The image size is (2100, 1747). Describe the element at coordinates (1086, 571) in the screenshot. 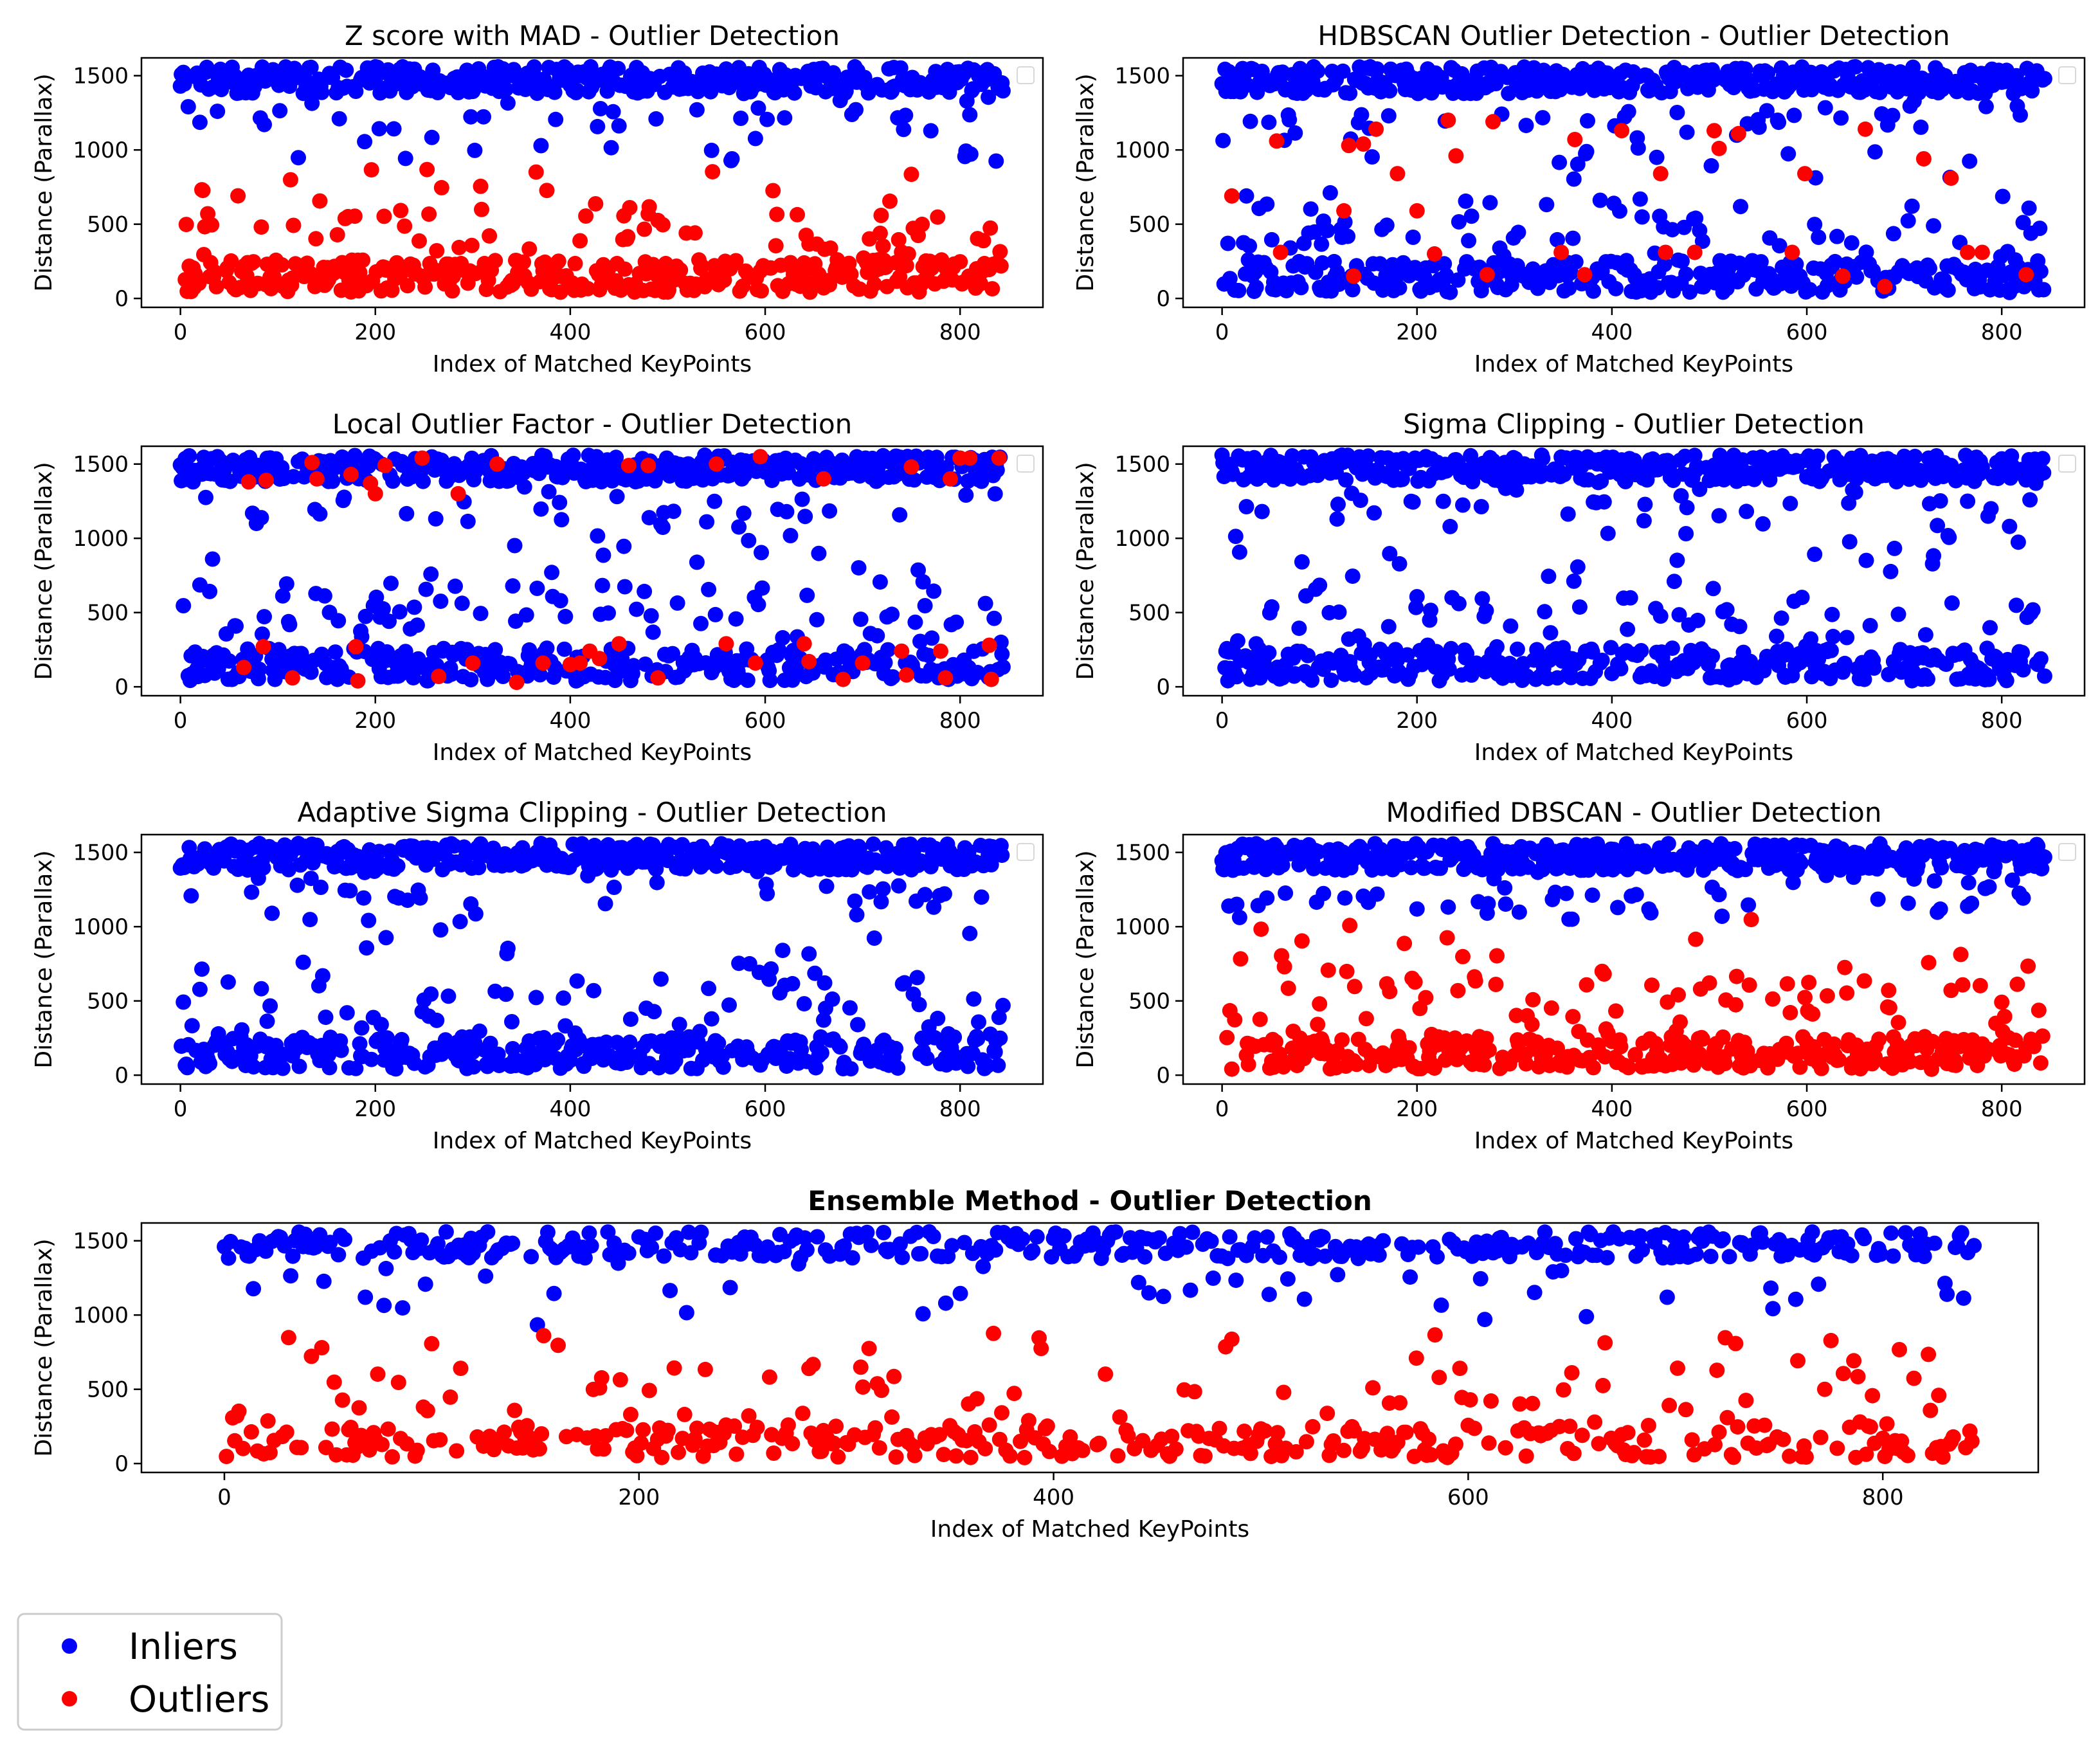

I see `y-axis-label: Distance (Parallax)` at that location.